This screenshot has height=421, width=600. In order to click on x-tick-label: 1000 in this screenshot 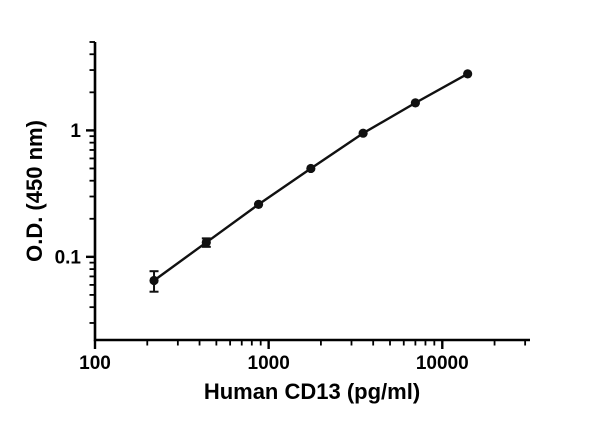, I will do `click(269, 363)`.